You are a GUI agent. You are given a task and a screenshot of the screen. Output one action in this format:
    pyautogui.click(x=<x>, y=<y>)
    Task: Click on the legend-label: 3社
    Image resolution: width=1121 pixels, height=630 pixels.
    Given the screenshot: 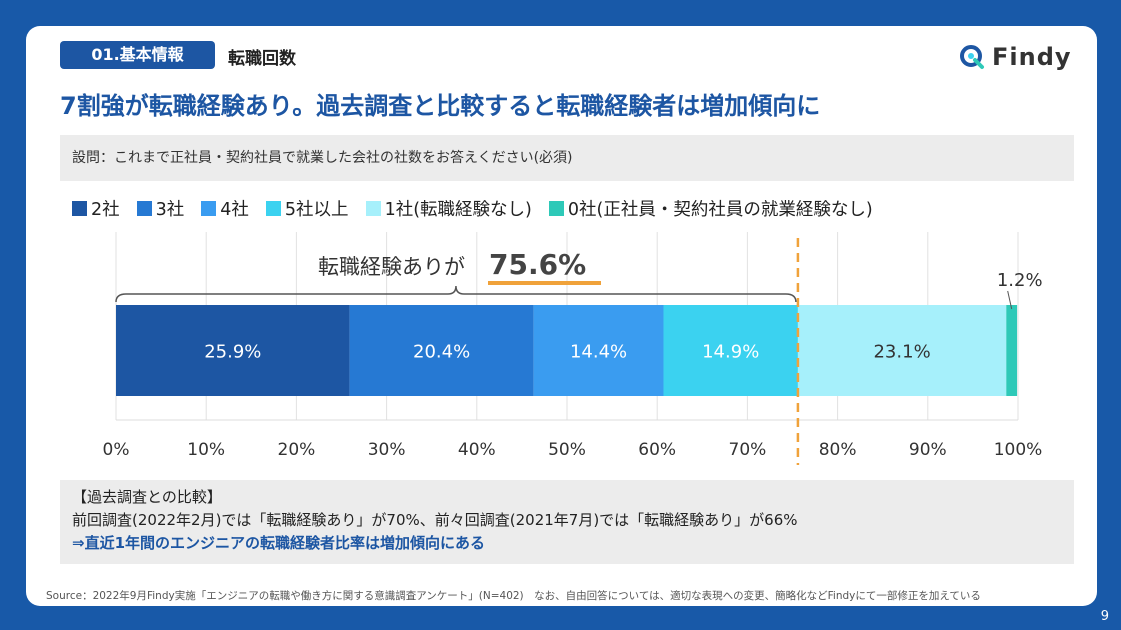 What is the action you would take?
    pyautogui.click(x=170, y=210)
    